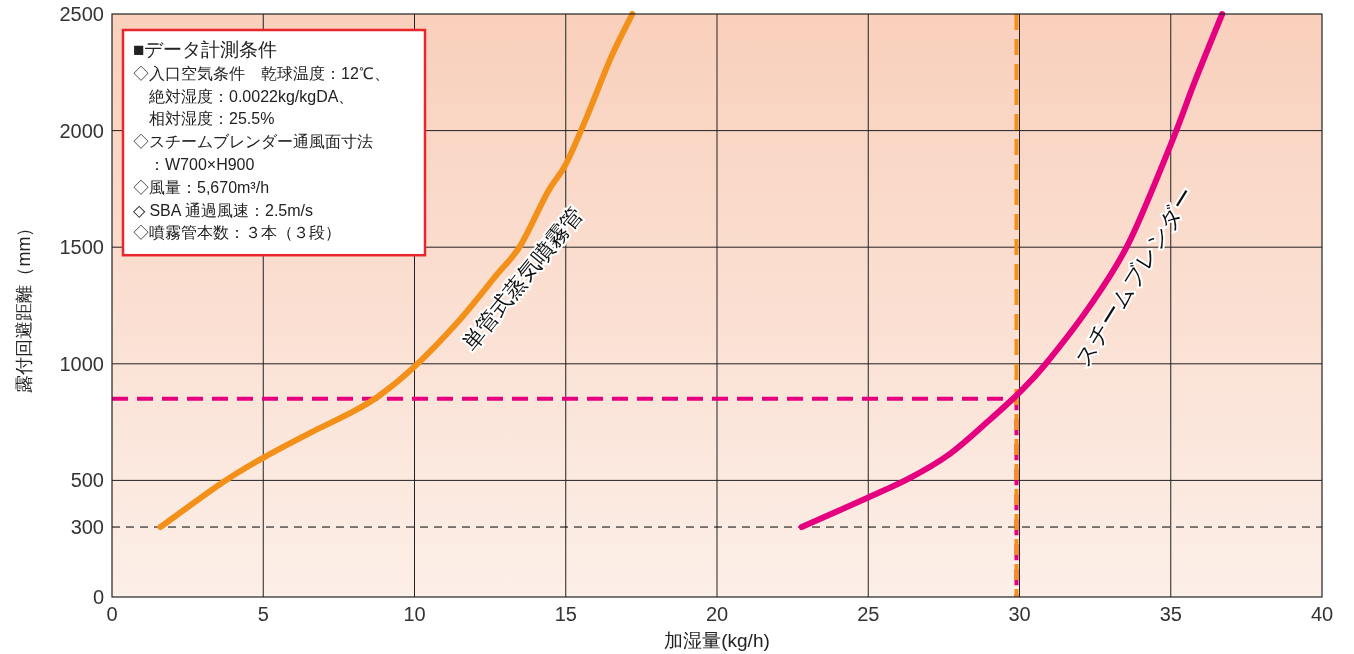 The width and height of the screenshot is (1354, 654). What do you see at coordinates (522, 278) in the screenshot?
I see `text: 単管式蒸気噴霧管` at bounding box center [522, 278].